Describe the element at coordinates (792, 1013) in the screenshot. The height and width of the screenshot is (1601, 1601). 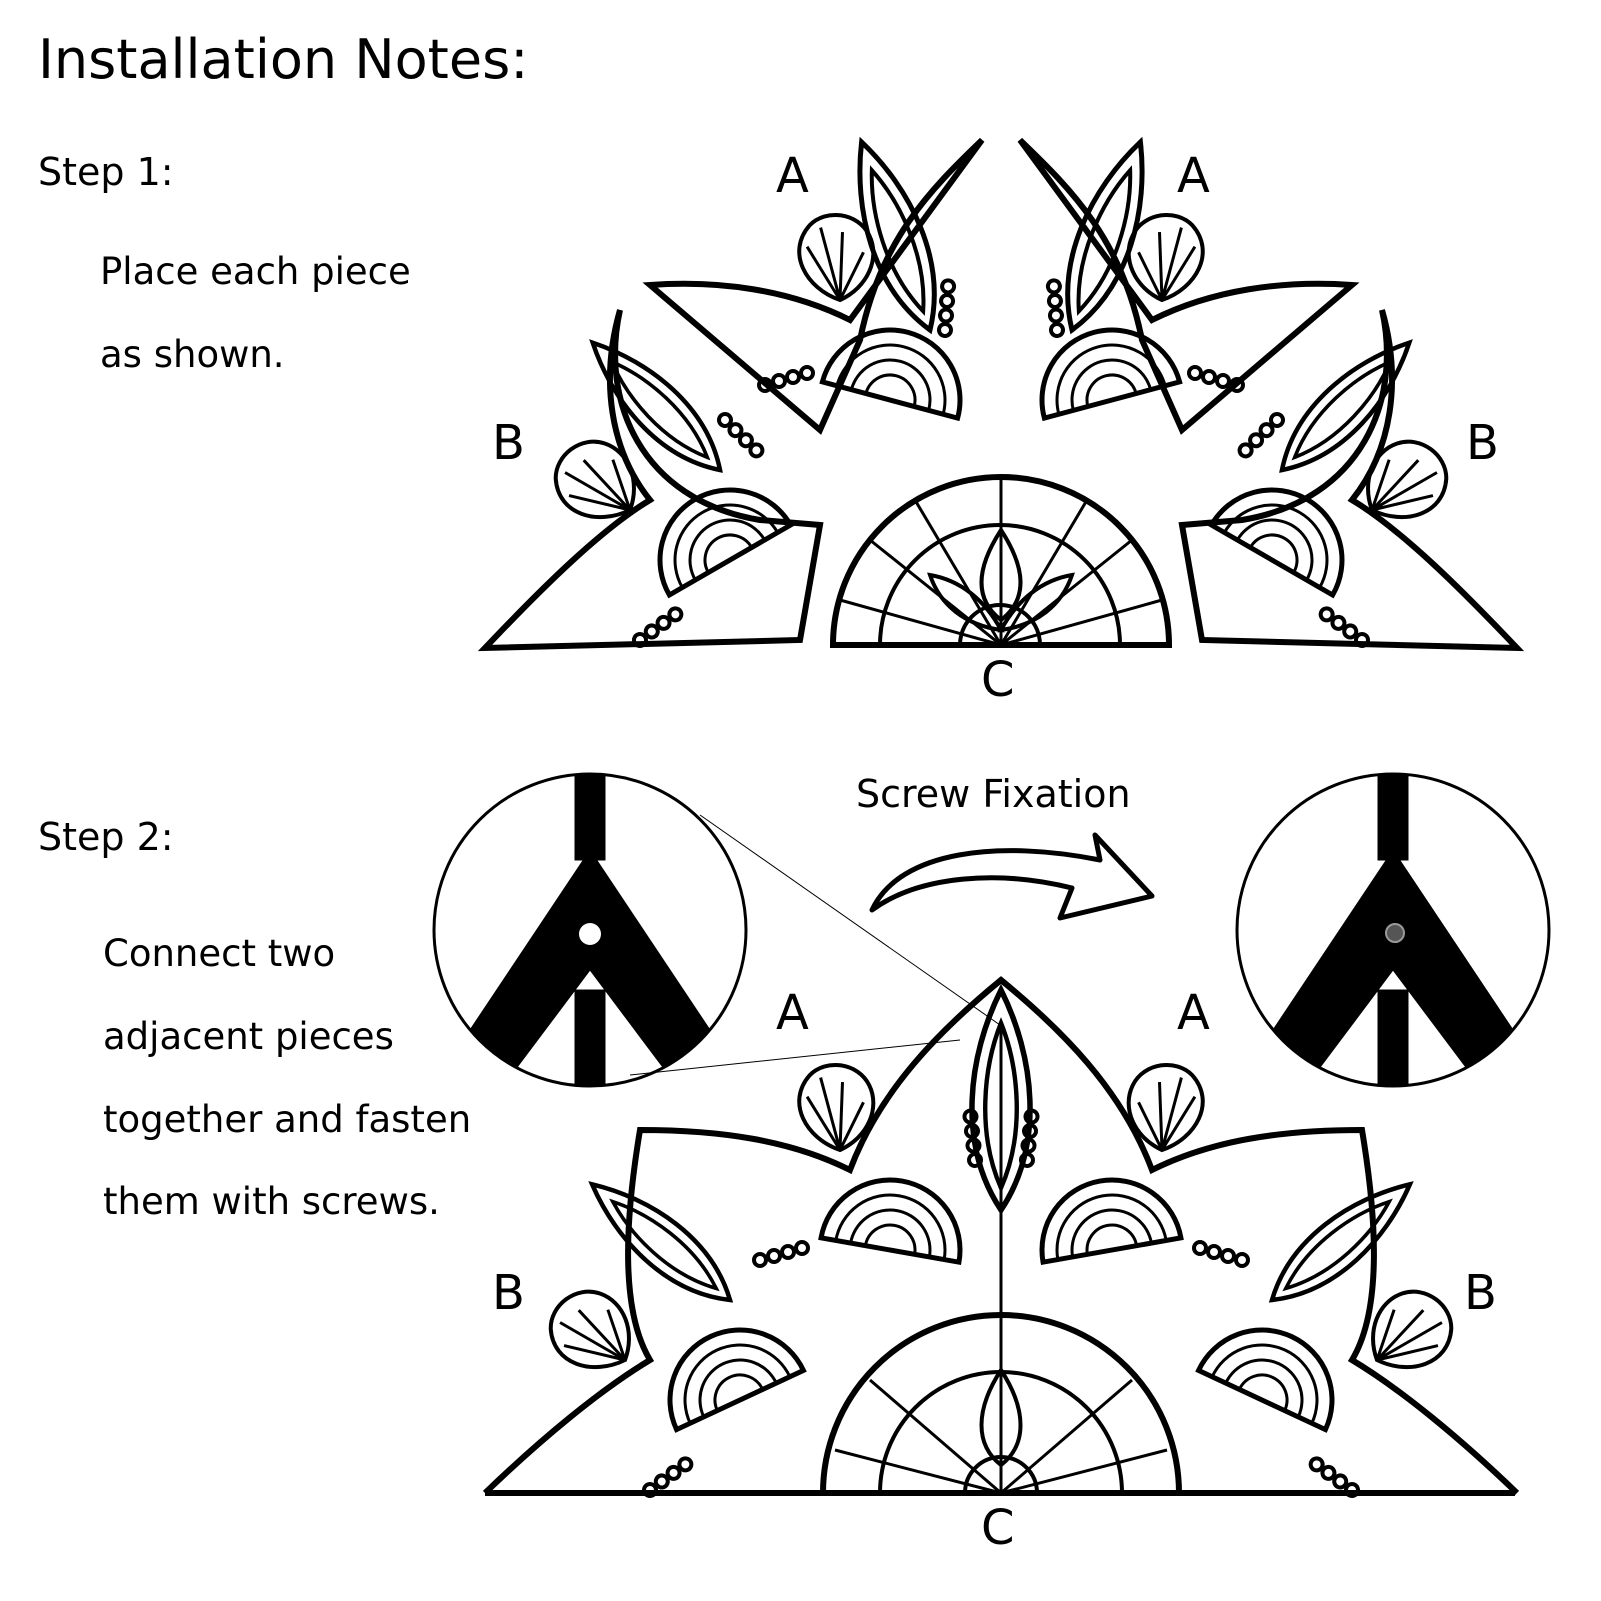
I see `step2-label-a-left: A` at that location.